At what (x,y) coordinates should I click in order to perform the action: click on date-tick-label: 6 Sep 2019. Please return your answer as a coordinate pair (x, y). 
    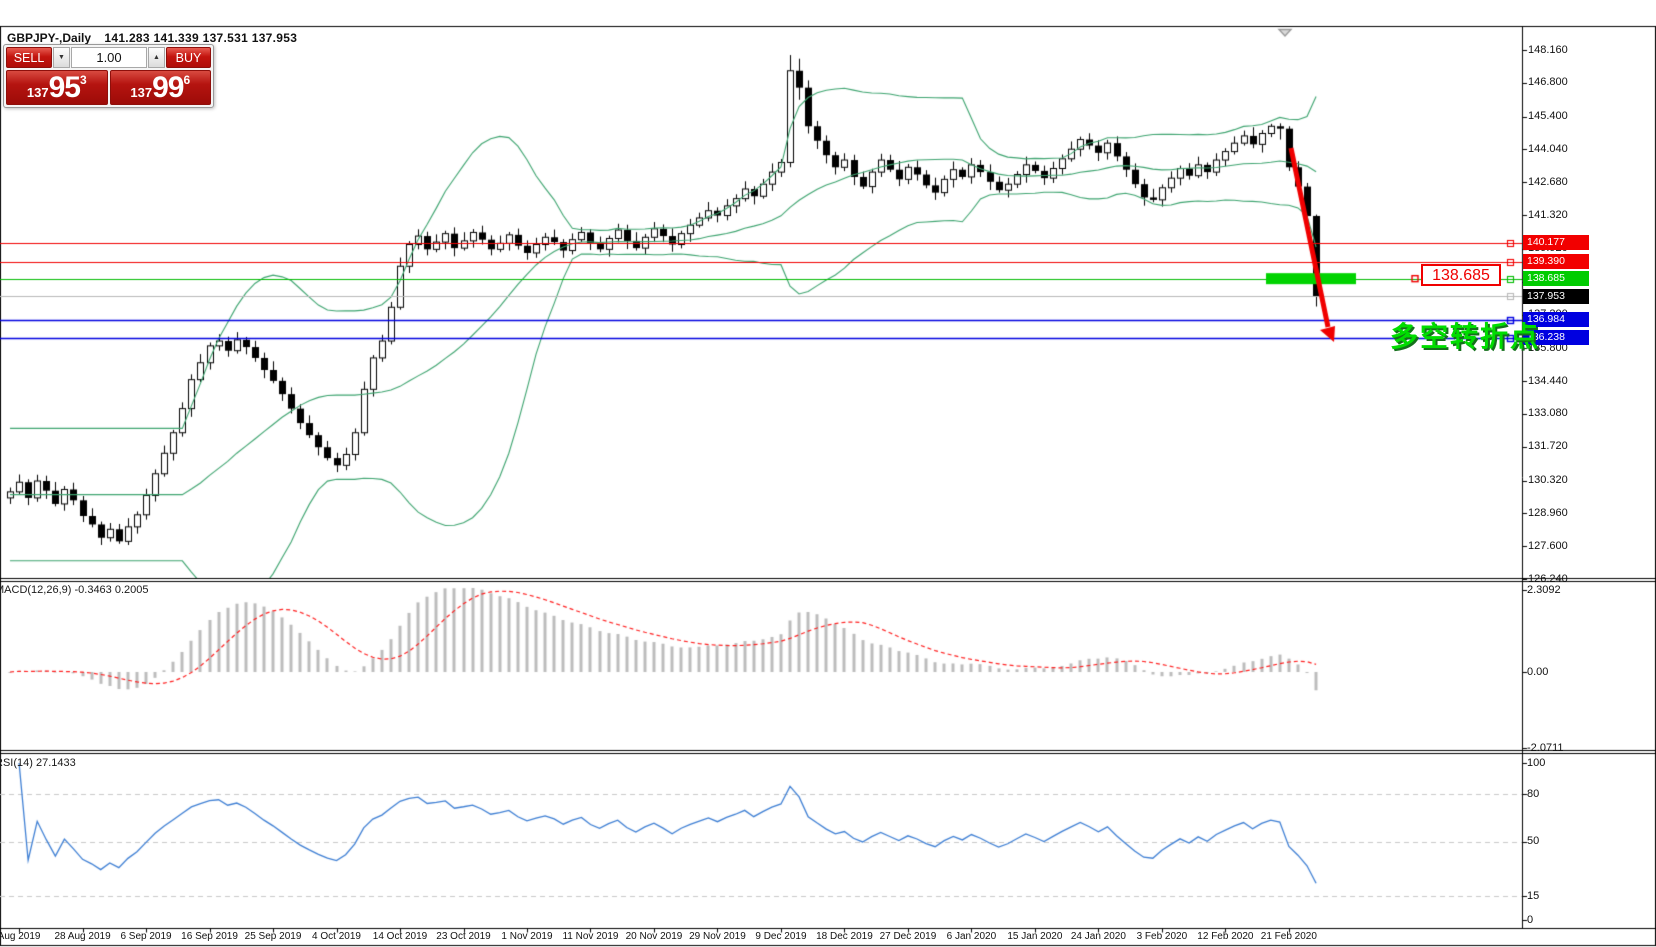
    Looking at the image, I should click on (146, 936).